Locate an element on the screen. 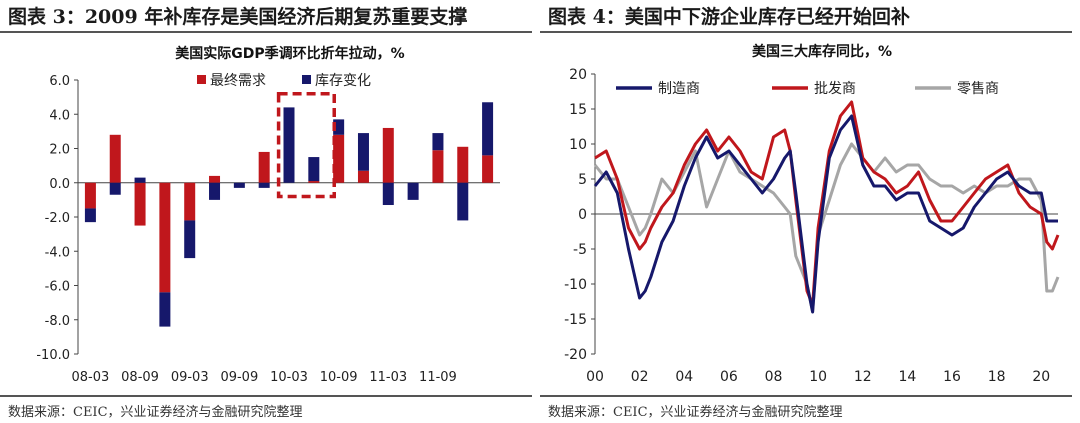 Image resolution: width=1080 pixels, height=423 pixels. y-tick-label: -5 is located at coordinates (580, 250).